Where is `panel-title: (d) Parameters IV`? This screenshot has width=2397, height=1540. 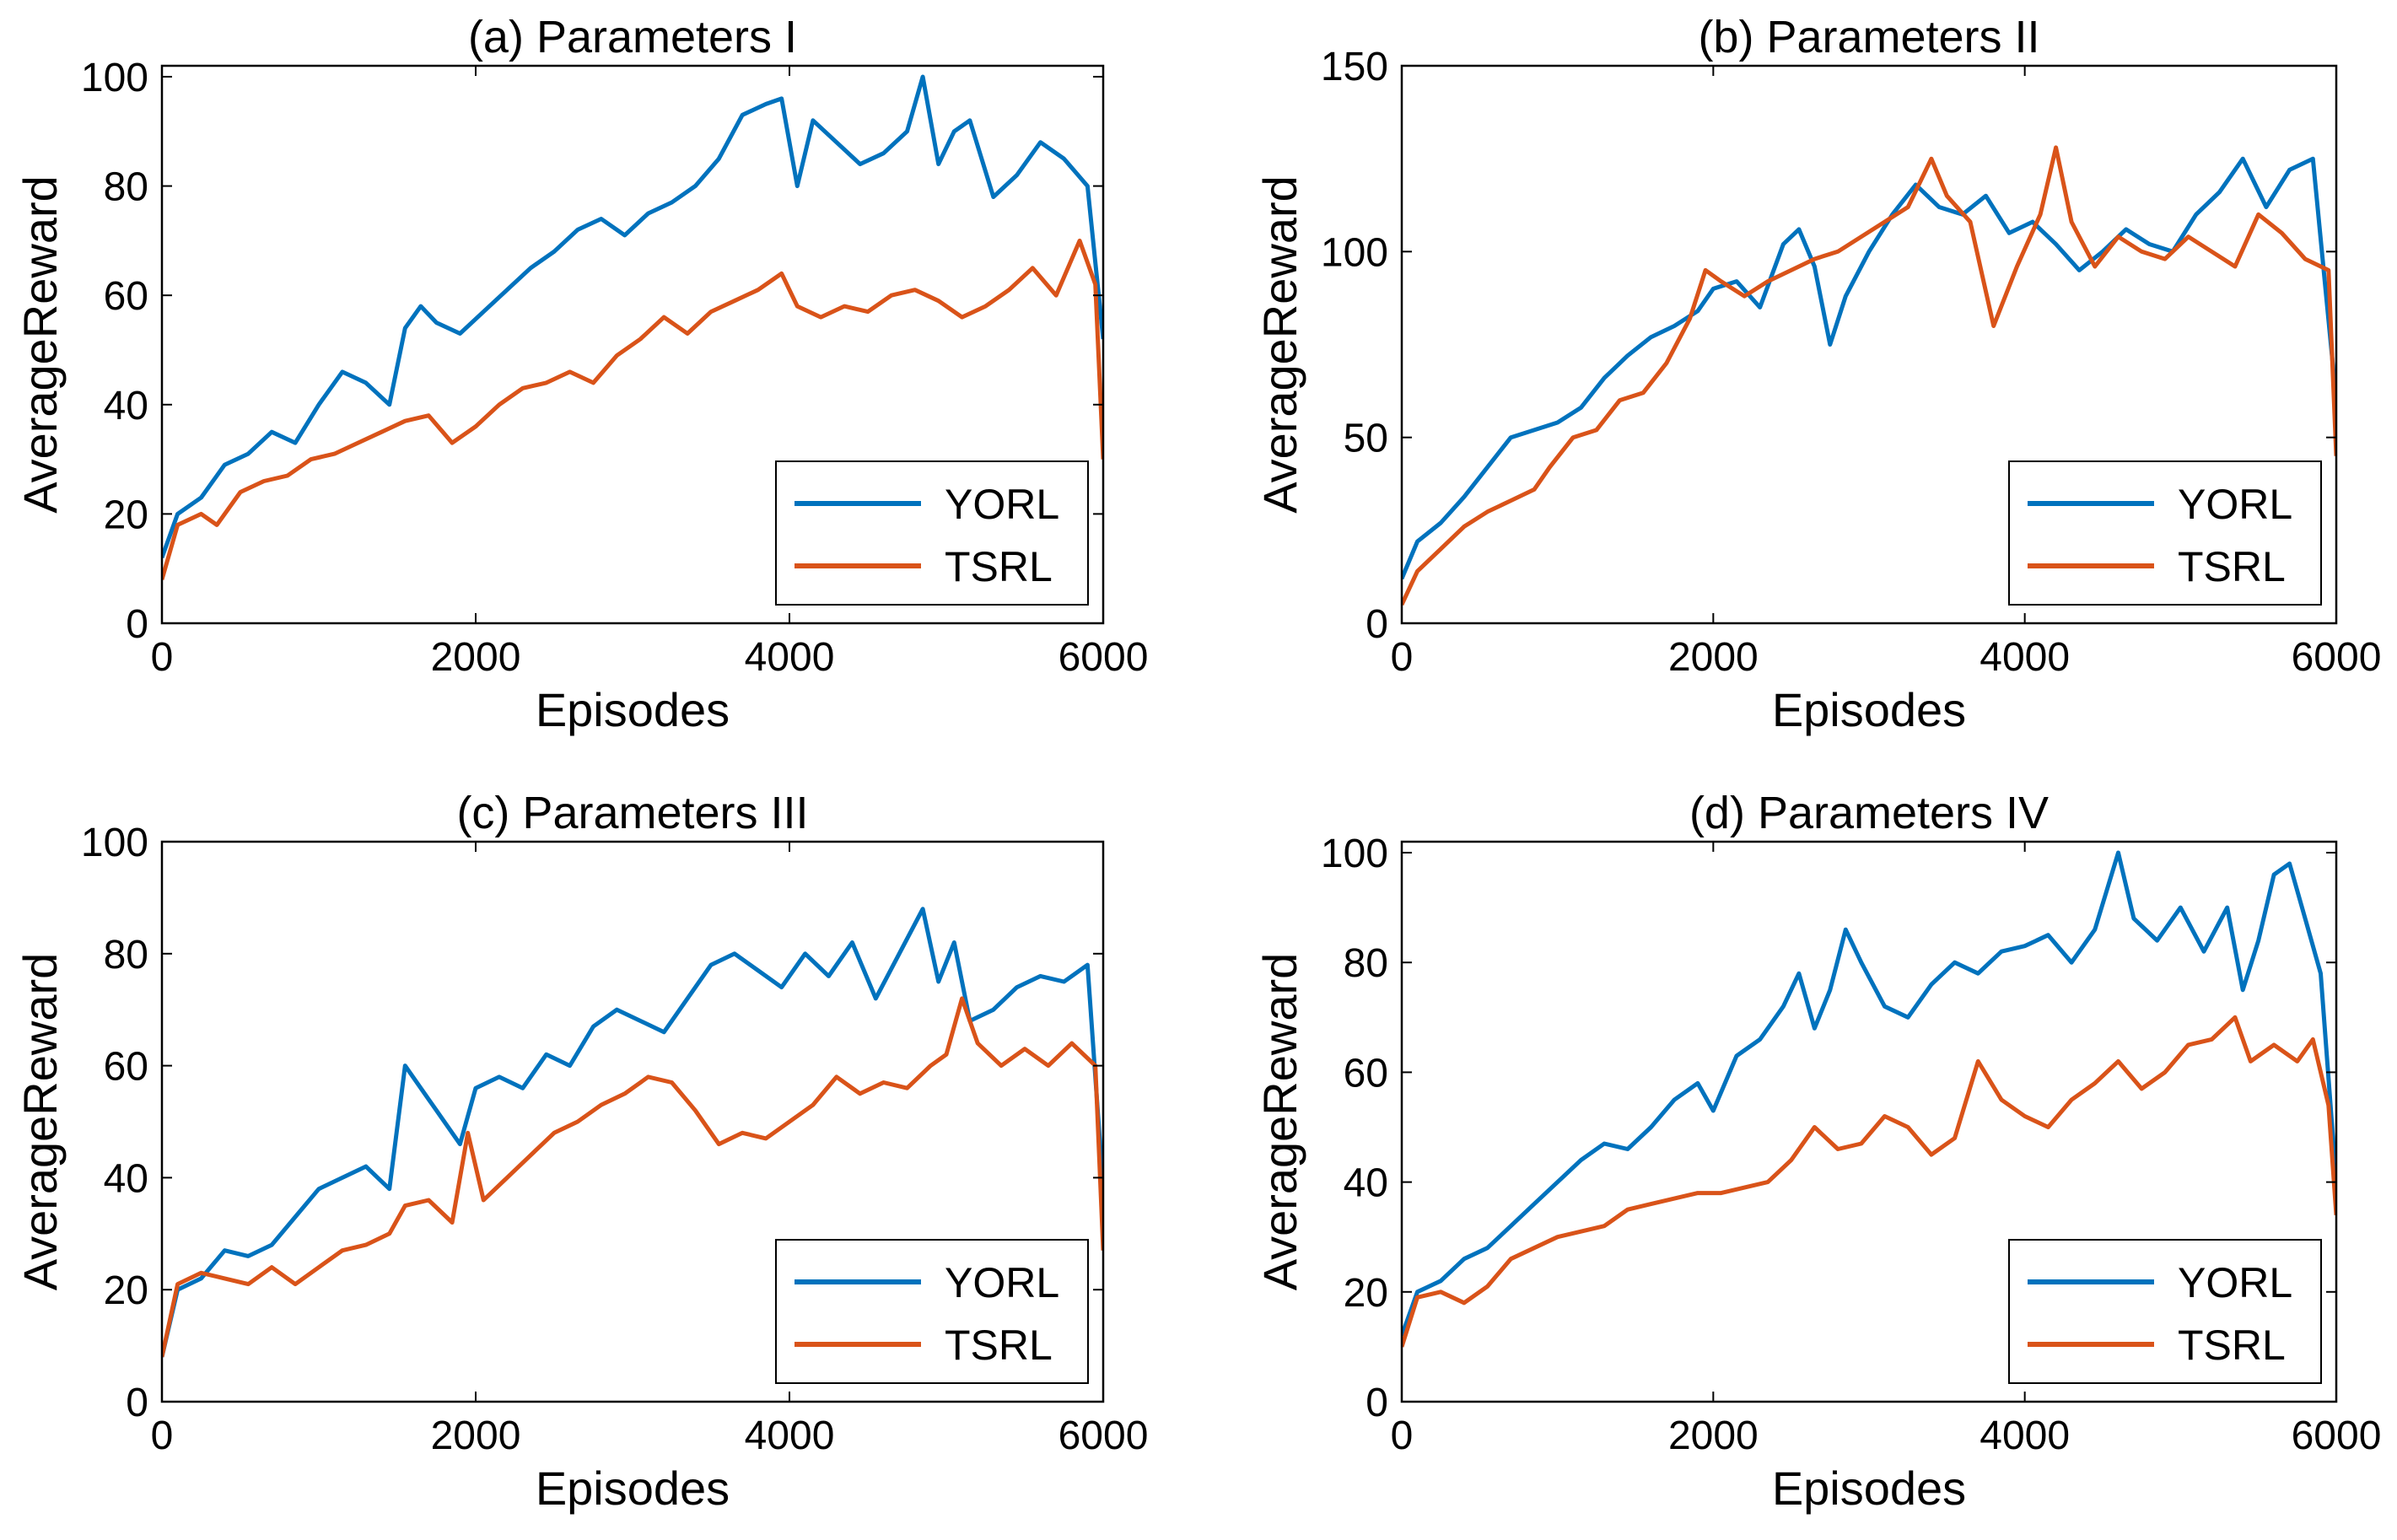 panel-title: (d) Parameters IV is located at coordinates (1869, 813).